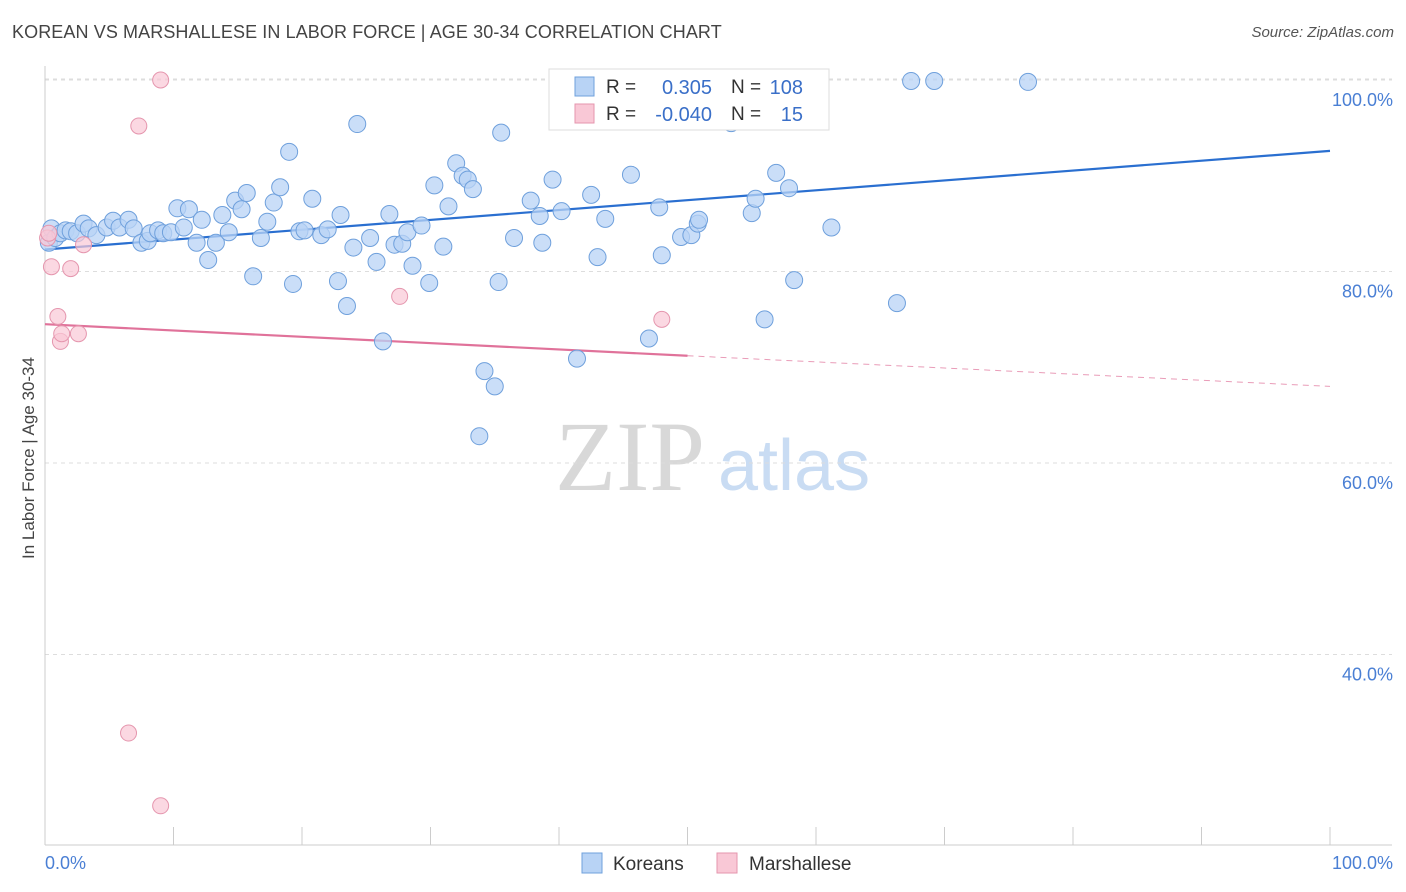 This screenshot has height=892, width=1406. Describe the element at coordinates (584, 86) in the screenshot. I see `legend-swatch-koreans` at that location.